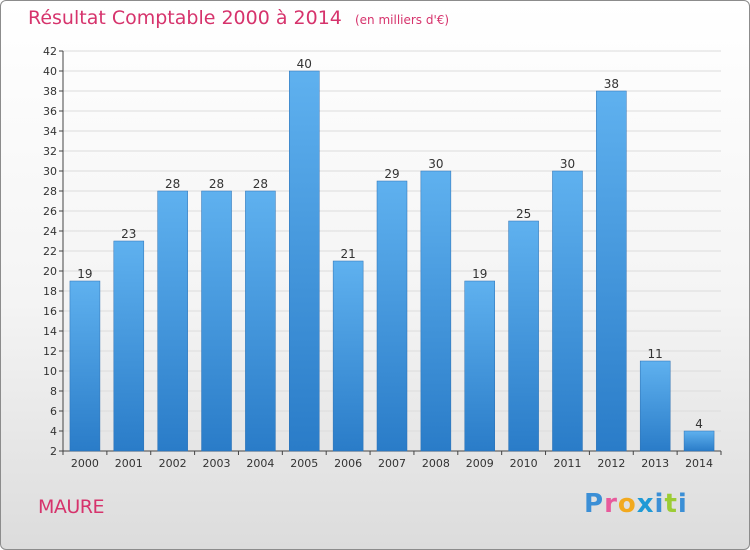  I want to click on bar-2009, so click(479, 366).